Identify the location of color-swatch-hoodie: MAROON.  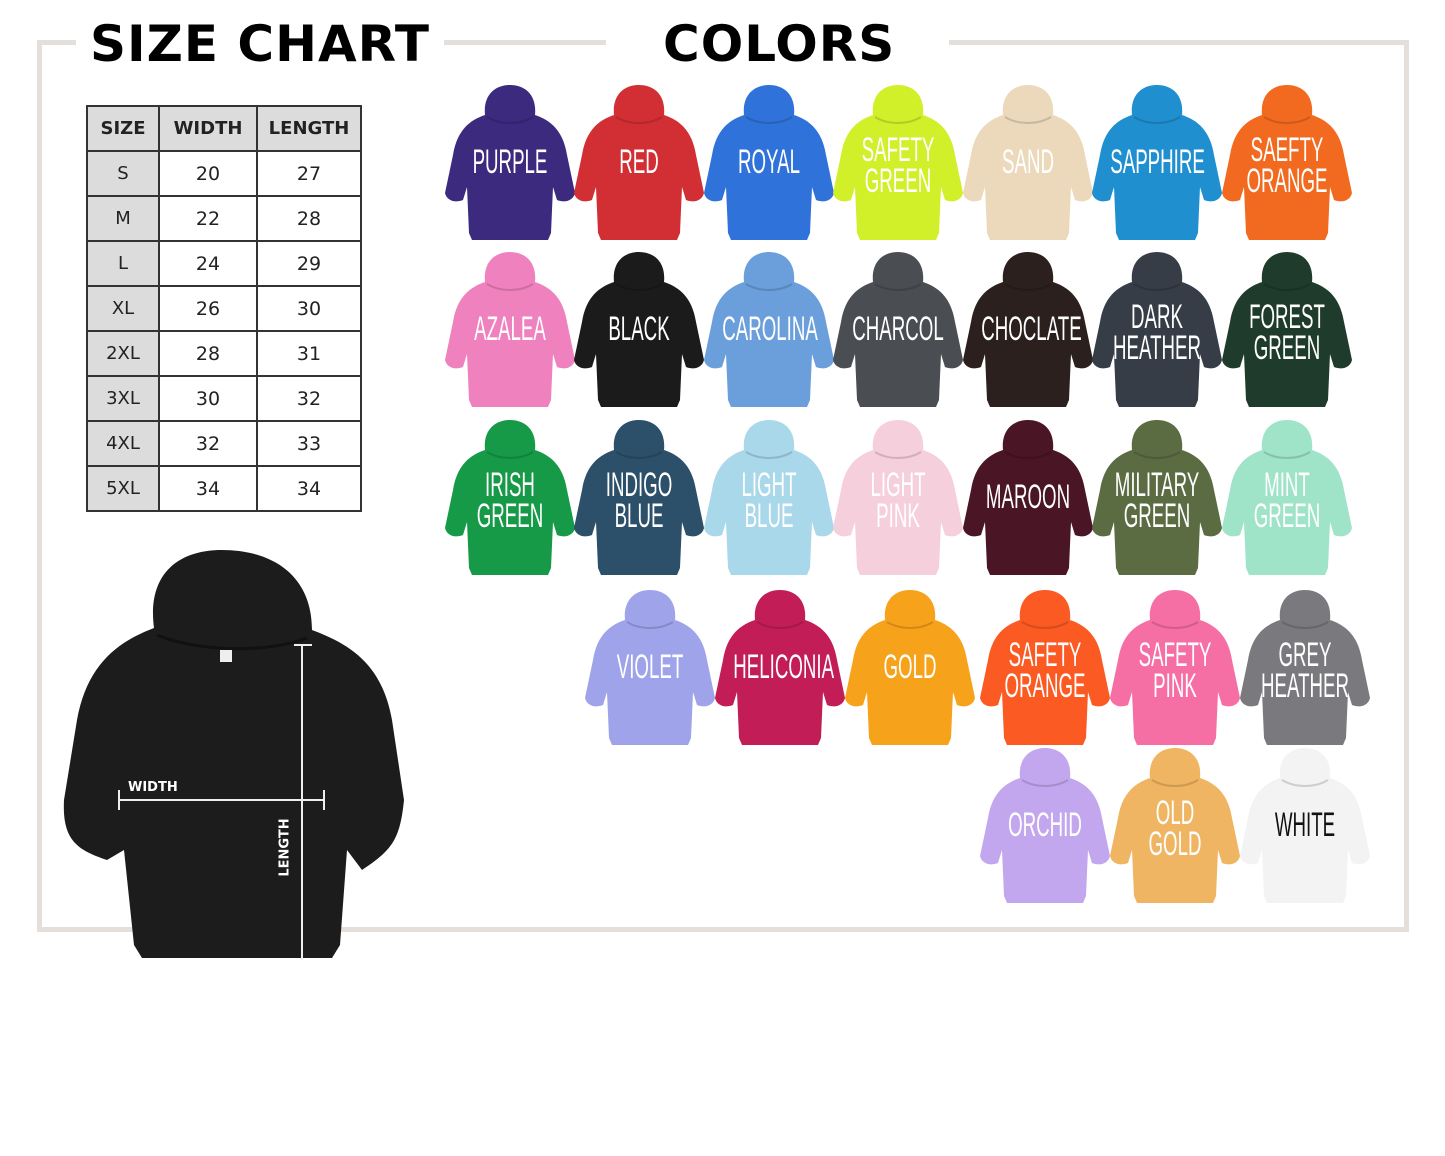
(1028, 498).